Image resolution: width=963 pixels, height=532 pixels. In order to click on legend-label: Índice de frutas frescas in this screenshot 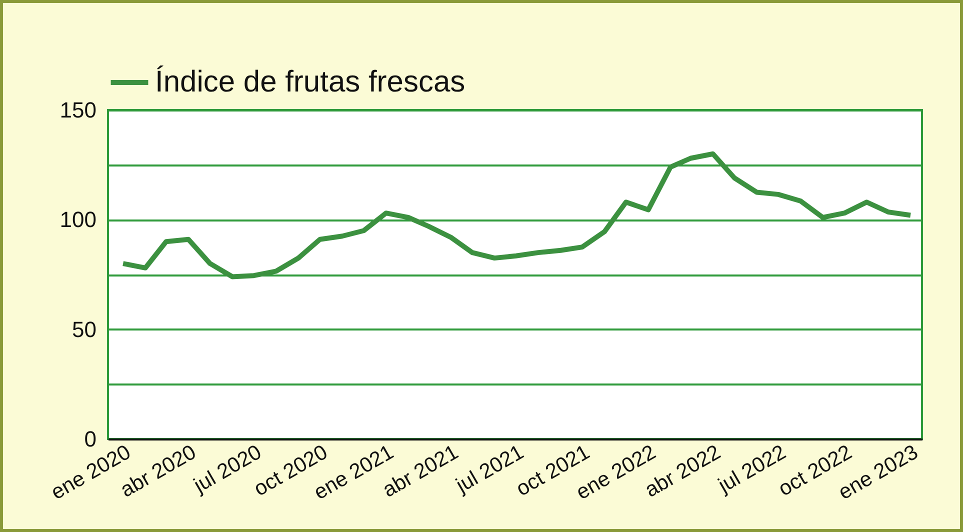, I will do `click(310, 81)`.